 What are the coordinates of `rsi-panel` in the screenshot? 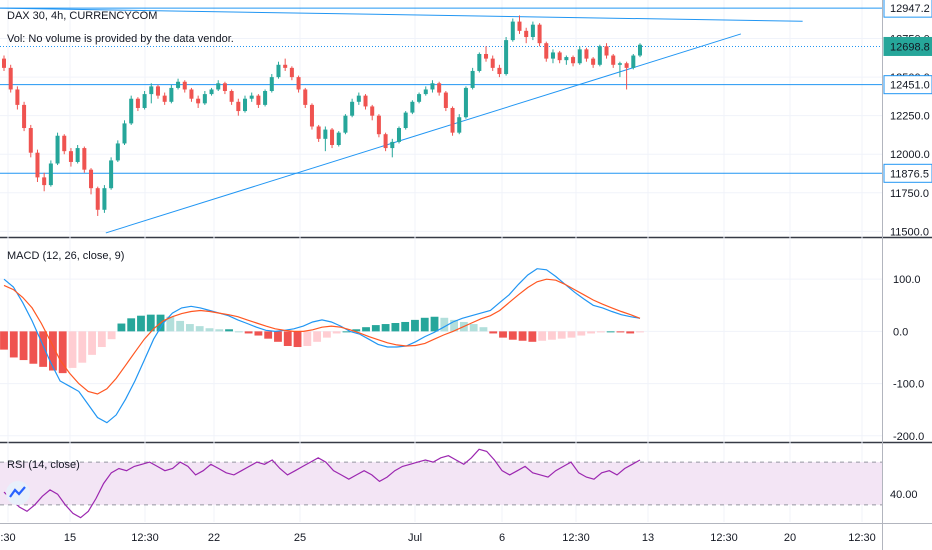 It's located at (441, 483).